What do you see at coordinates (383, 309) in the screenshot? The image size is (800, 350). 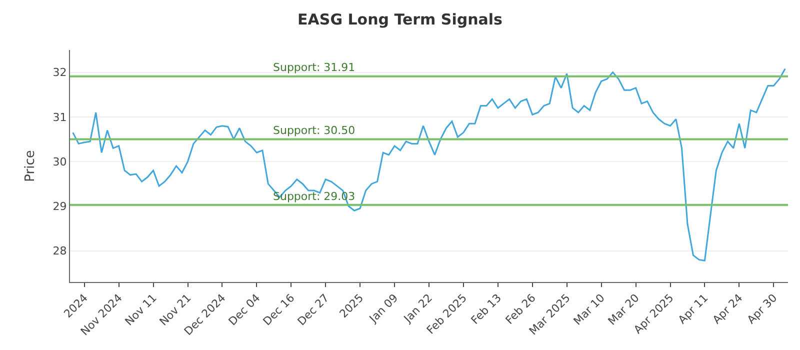 I see `x-tick-label: Jan 09` at bounding box center [383, 309].